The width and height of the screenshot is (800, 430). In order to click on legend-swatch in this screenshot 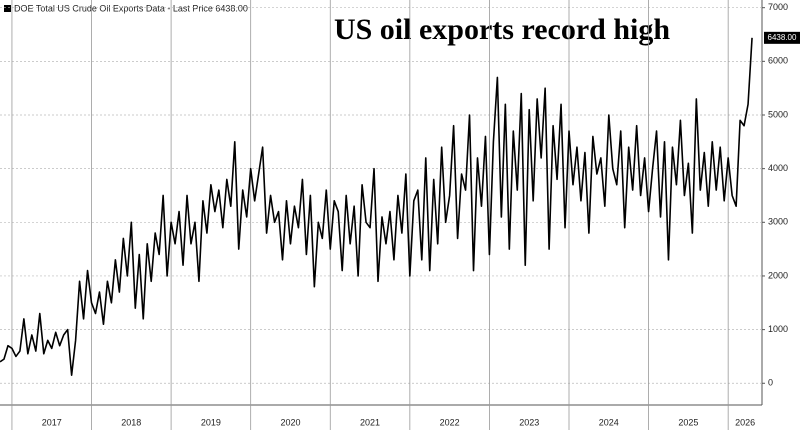, I will do `click(7, 8)`.